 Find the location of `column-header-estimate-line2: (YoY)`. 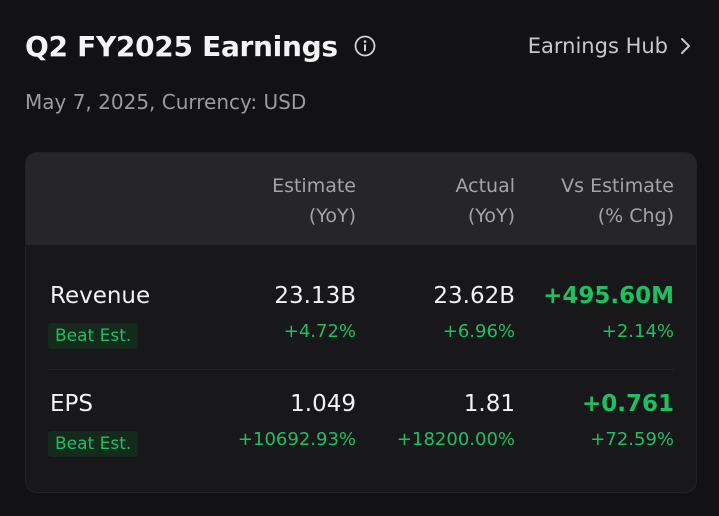

column-header-estimate-line2: (YoY) is located at coordinates (332, 216).